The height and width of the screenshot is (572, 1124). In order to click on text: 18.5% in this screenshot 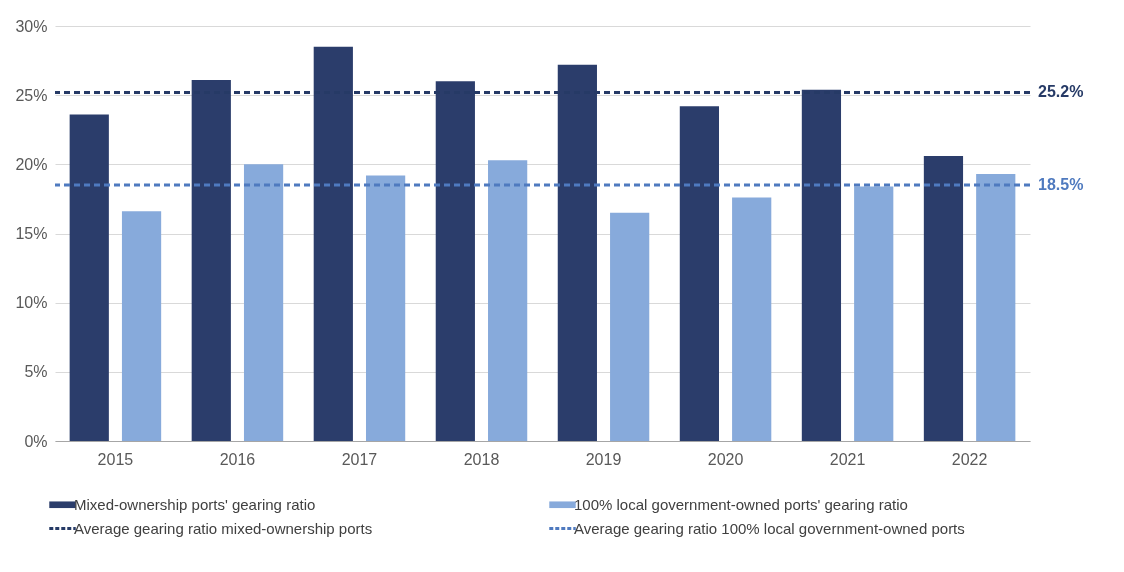, I will do `click(1061, 185)`.